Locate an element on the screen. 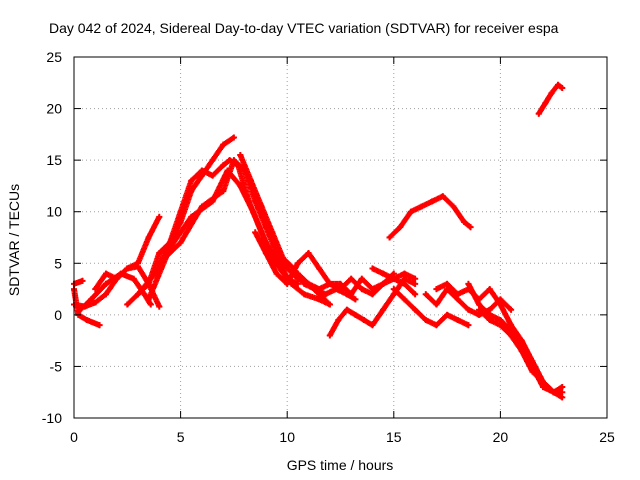 This screenshot has height=480, width=640. series-track-n is located at coordinates (394, 273).